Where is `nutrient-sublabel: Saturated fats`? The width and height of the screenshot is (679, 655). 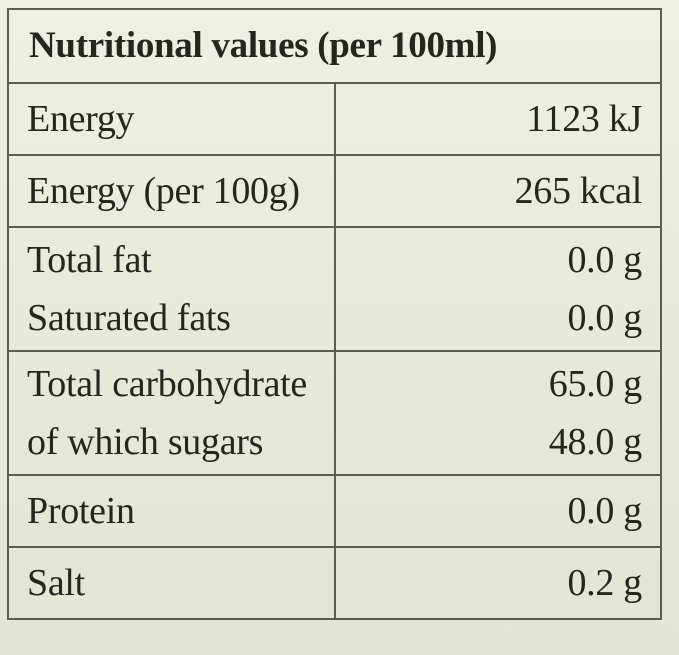
nutrient-sublabel: Saturated fats is located at coordinates (129, 318).